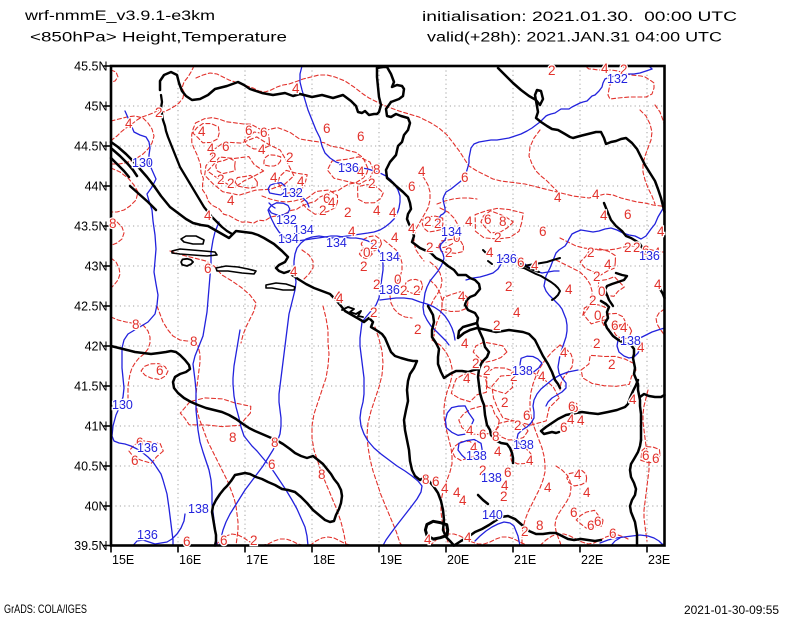 The width and height of the screenshot is (800, 618). I want to click on svg-text: 15E, so click(123, 560).